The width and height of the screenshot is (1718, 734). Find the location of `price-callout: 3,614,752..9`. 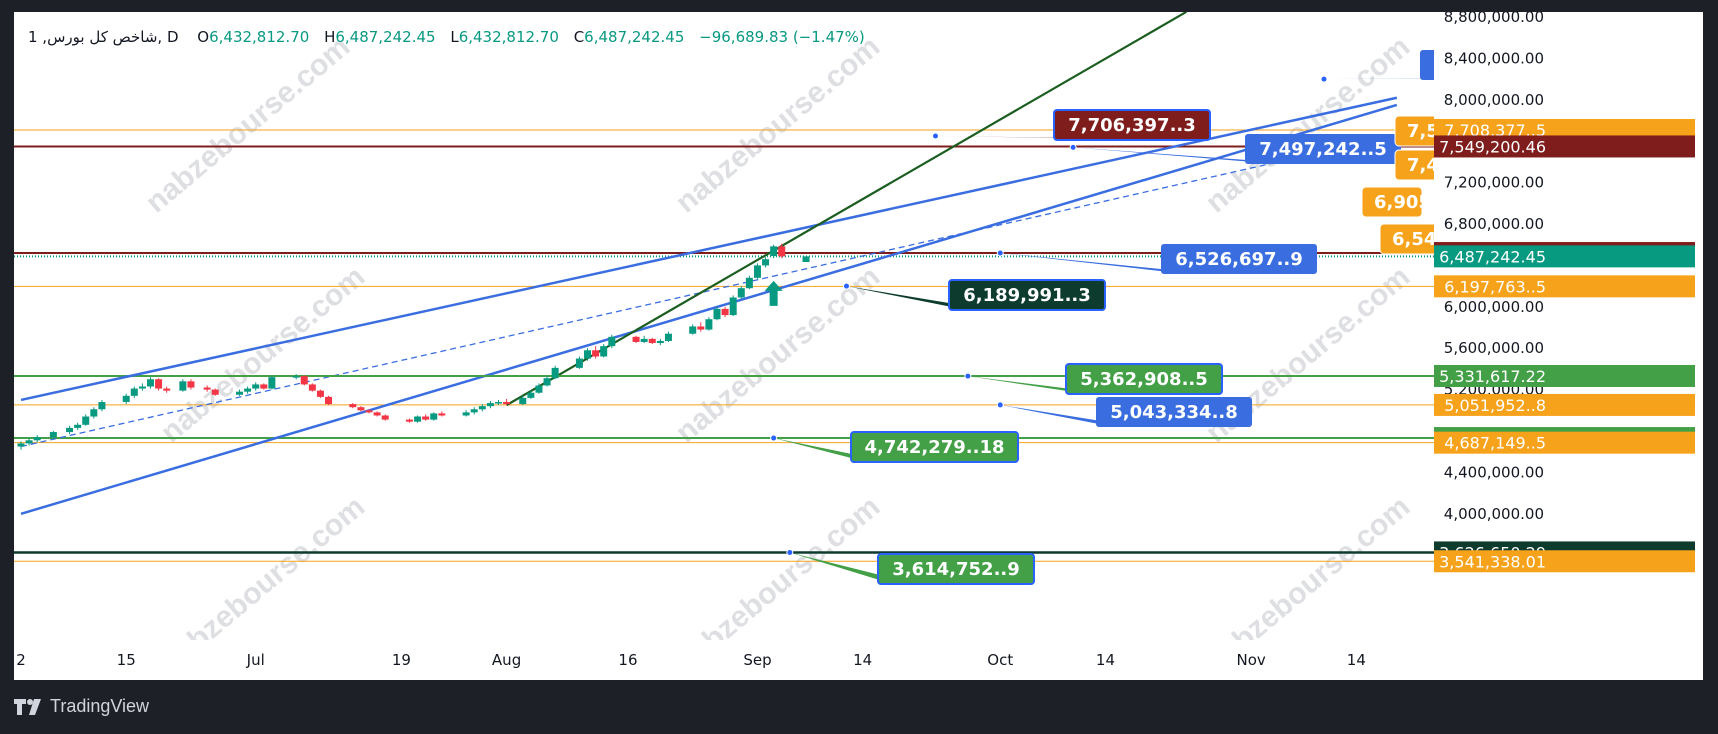

price-callout: 3,614,752..9 is located at coordinates (910, 566).